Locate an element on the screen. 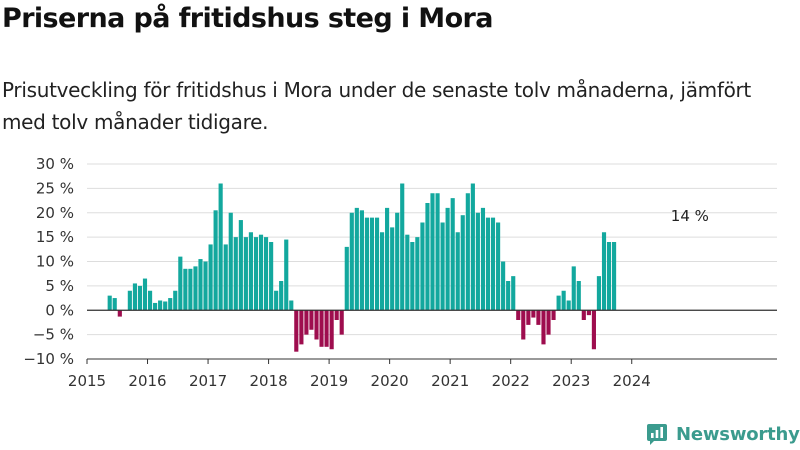  x-tick-label: 2015 is located at coordinates (87, 381).